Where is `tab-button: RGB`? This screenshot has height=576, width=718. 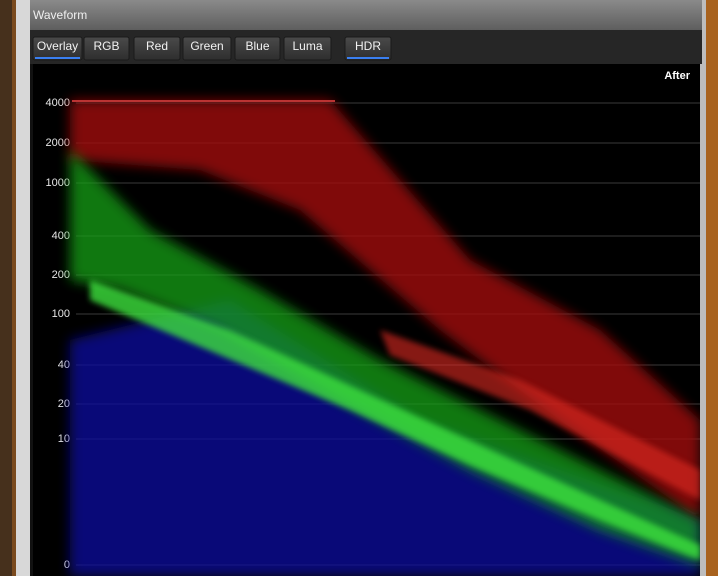 tab-button: RGB is located at coordinates (106, 48).